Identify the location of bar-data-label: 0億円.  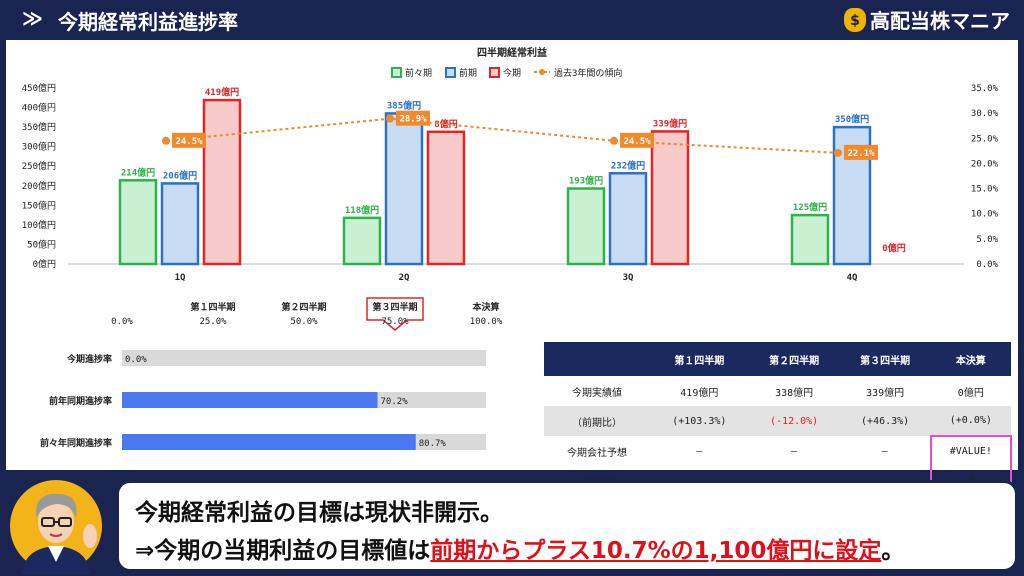
(893, 248).